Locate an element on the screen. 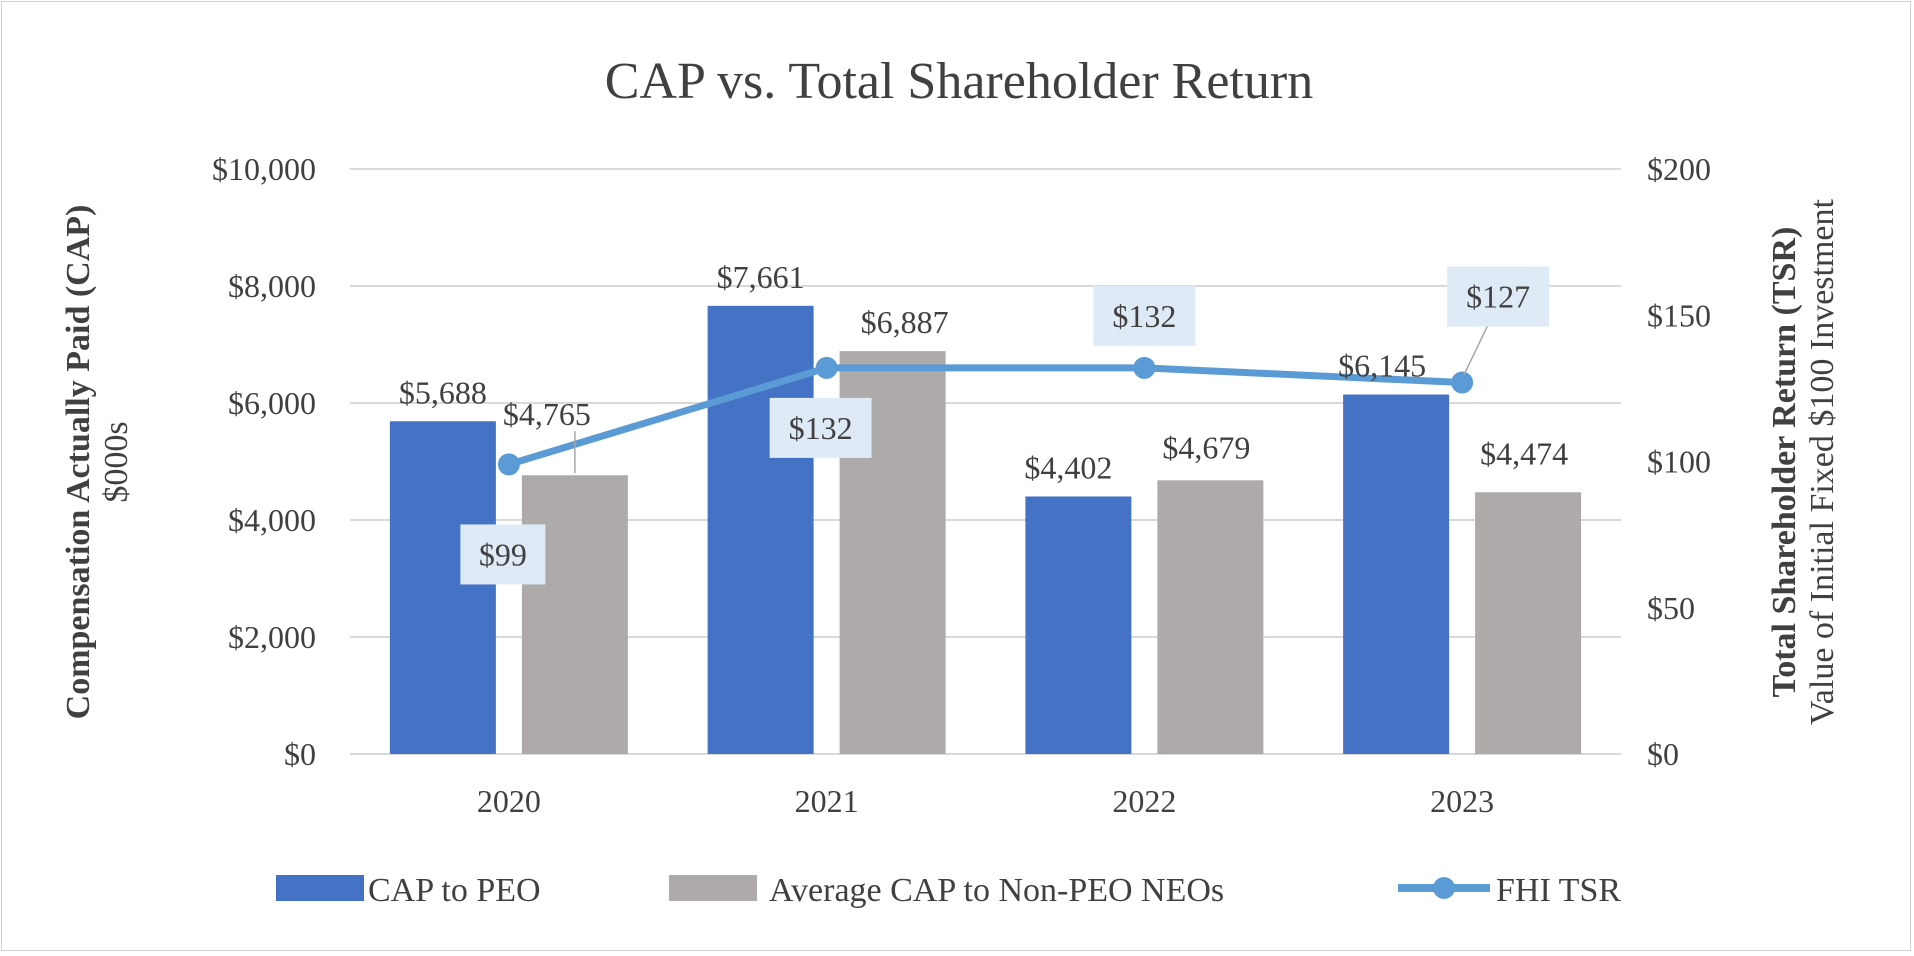 The image size is (1914, 956). x-tick-label: 2021 is located at coordinates (827, 801).